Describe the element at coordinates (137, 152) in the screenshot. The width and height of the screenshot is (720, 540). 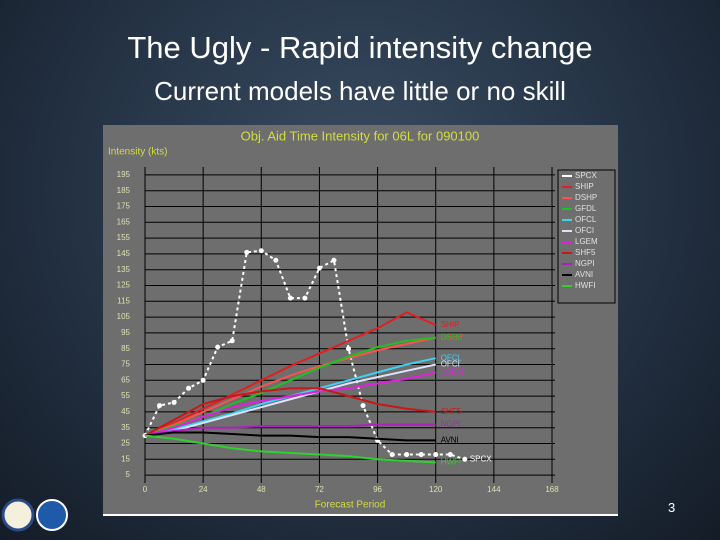
I see `y-axis-label: Intensity (kts)` at that location.